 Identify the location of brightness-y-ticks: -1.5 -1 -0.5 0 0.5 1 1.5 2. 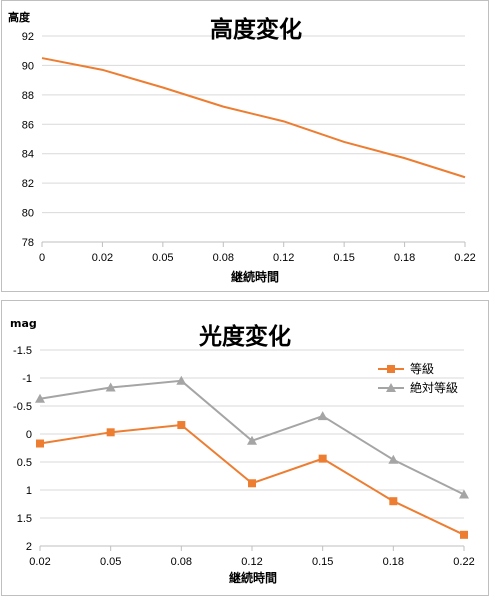
(22, 449).